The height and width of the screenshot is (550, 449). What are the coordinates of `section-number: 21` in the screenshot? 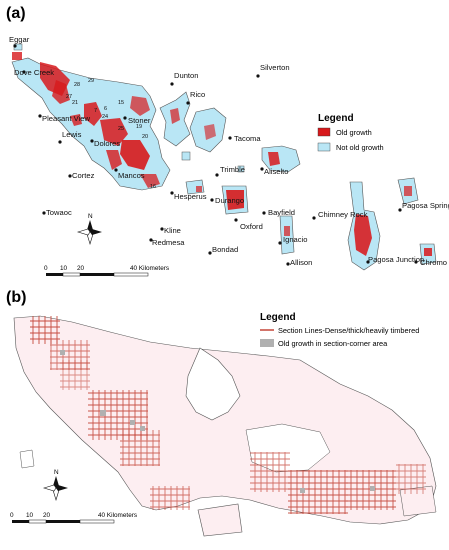 It's located at (75, 103).